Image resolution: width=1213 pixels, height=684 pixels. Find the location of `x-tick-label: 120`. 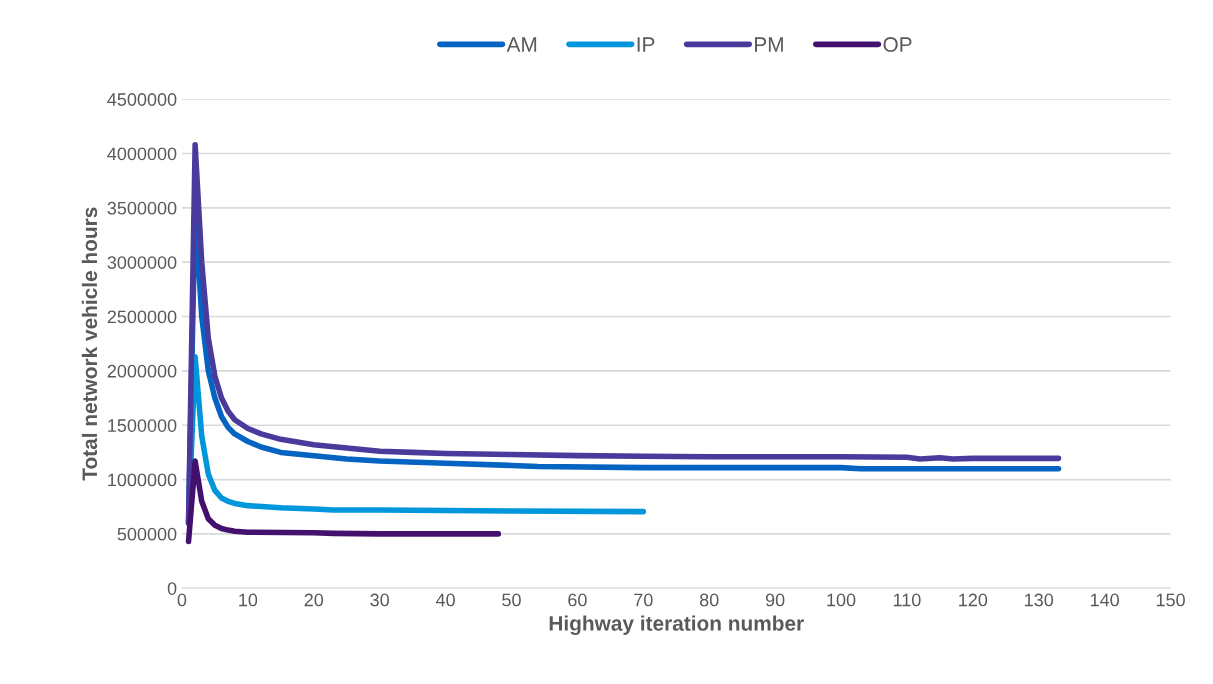

x-tick-label: 120 is located at coordinates (973, 600).